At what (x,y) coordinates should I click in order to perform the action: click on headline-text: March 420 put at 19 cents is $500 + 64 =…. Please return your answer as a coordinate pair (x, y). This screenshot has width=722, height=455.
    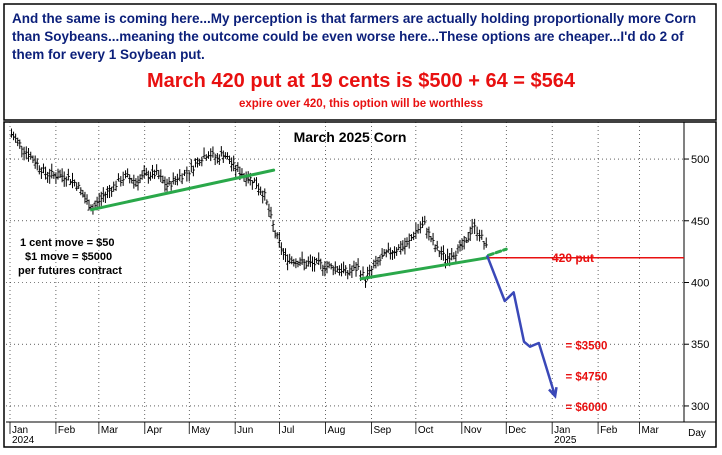
    Looking at the image, I should click on (361, 81).